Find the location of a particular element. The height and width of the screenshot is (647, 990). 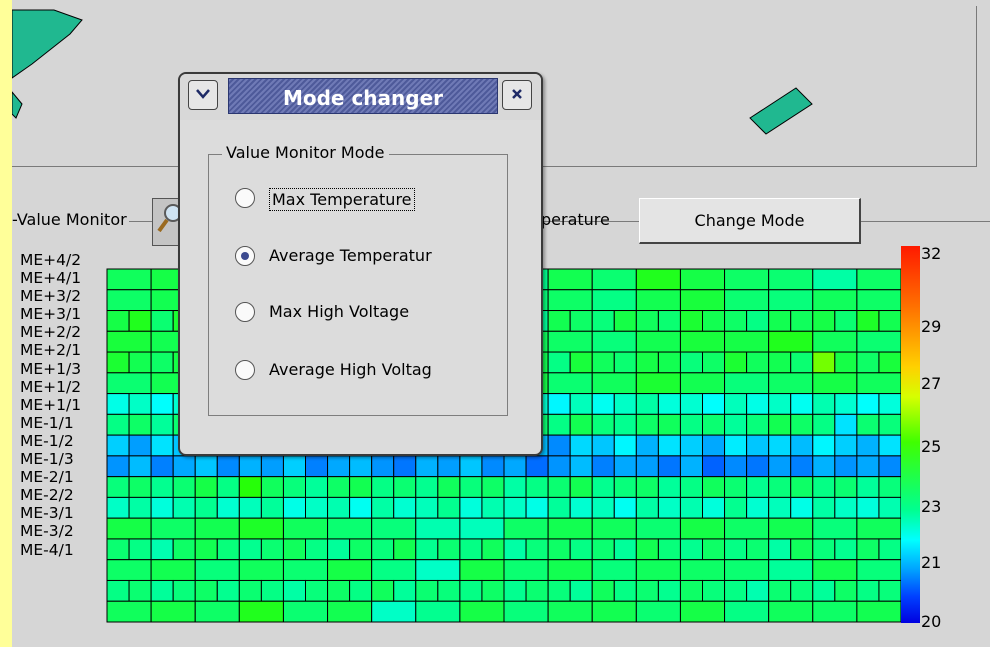

change-mode-button: Change Mode is located at coordinates (750, 221).